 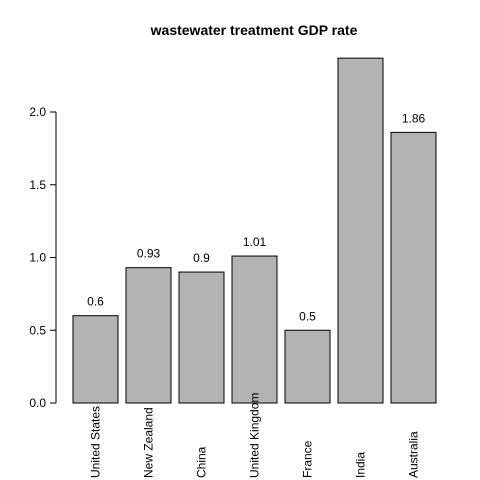 I want to click on bar-data-label: 0.6, so click(x=95, y=302).